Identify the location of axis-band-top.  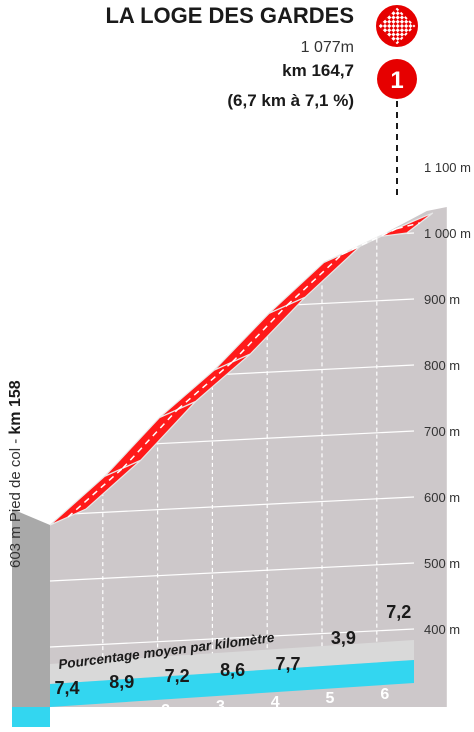
(232, 662).